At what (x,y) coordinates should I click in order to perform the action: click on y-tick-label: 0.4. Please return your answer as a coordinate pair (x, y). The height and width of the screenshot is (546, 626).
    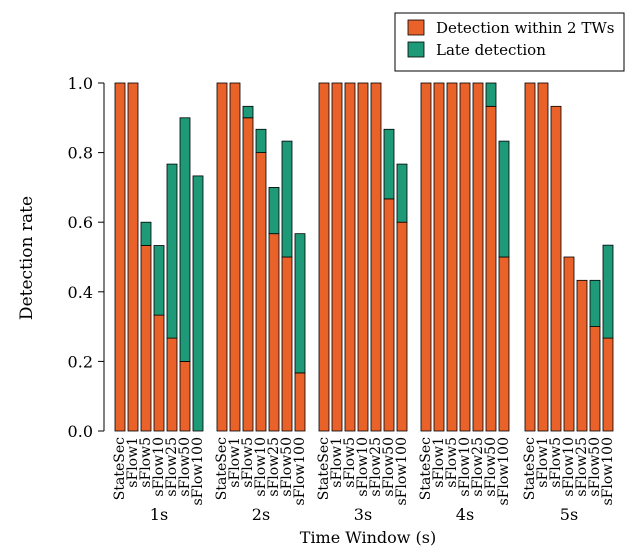
    Looking at the image, I should click on (80, 292).